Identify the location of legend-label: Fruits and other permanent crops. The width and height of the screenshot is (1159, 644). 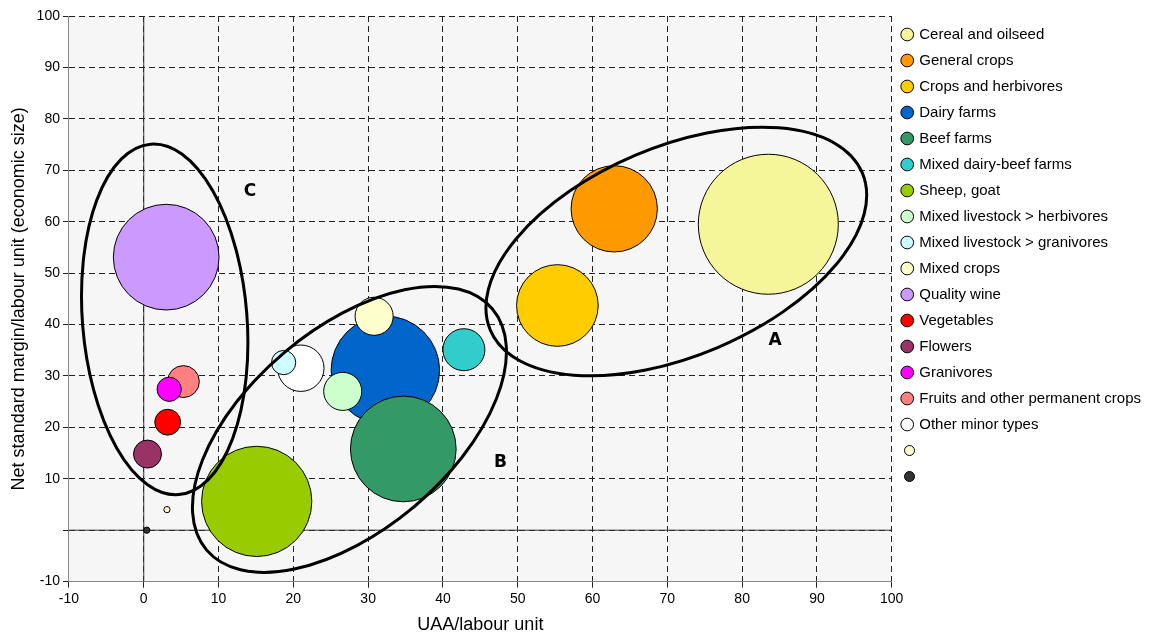
(1030, 397).